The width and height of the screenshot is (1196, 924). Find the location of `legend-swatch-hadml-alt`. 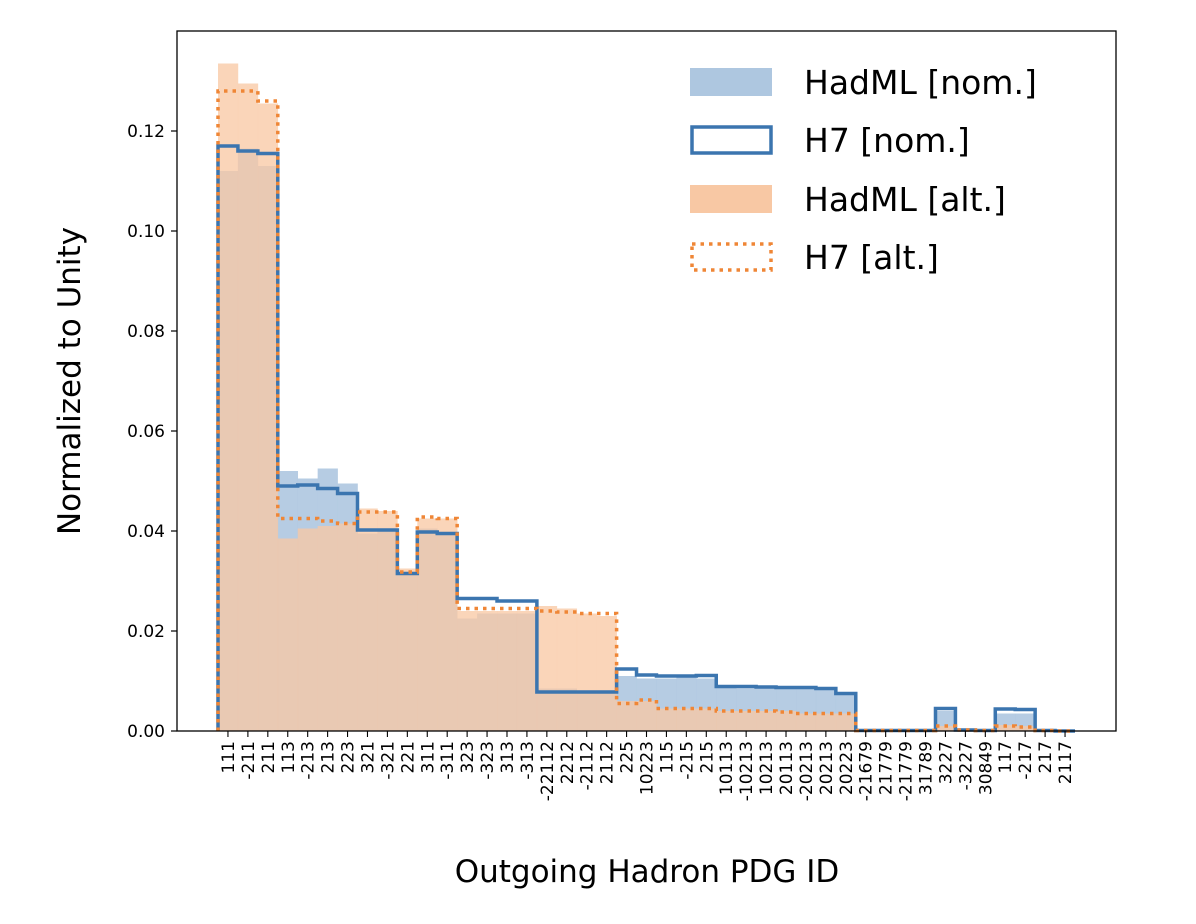

legend-swatch-hadml-alt is located at coordinates (731, 199).